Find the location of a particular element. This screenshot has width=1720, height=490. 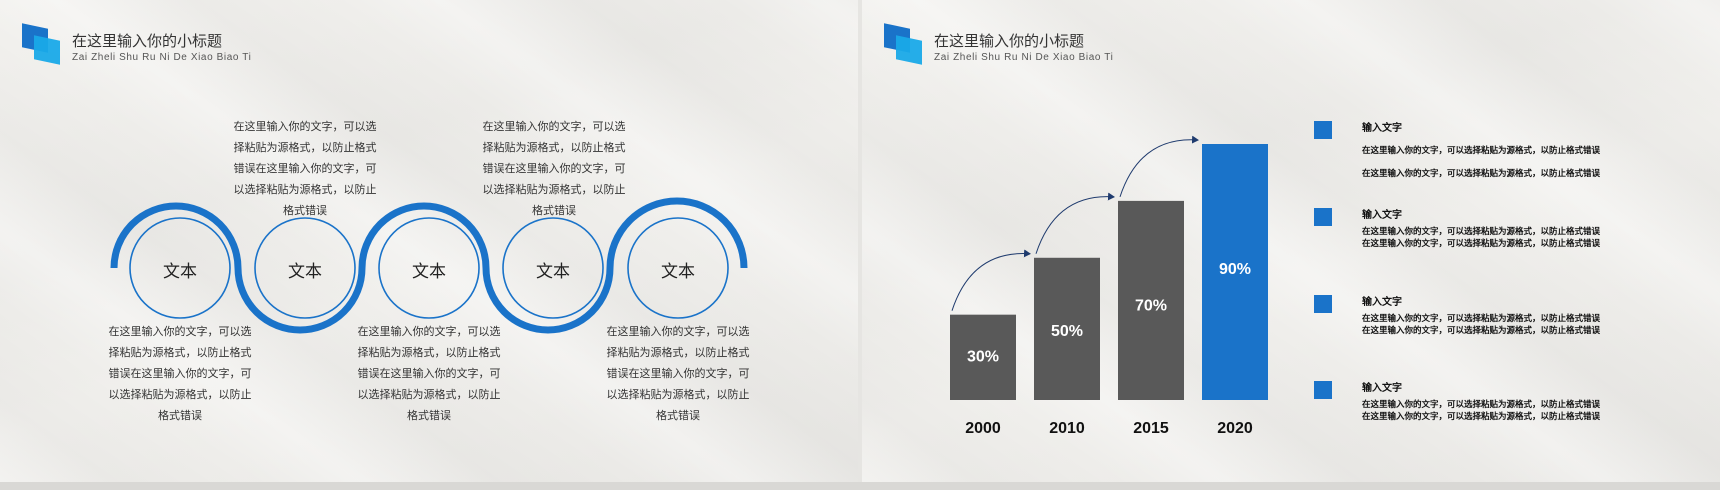

bar-value-label: 90% is located at coordinates (1235, 269).